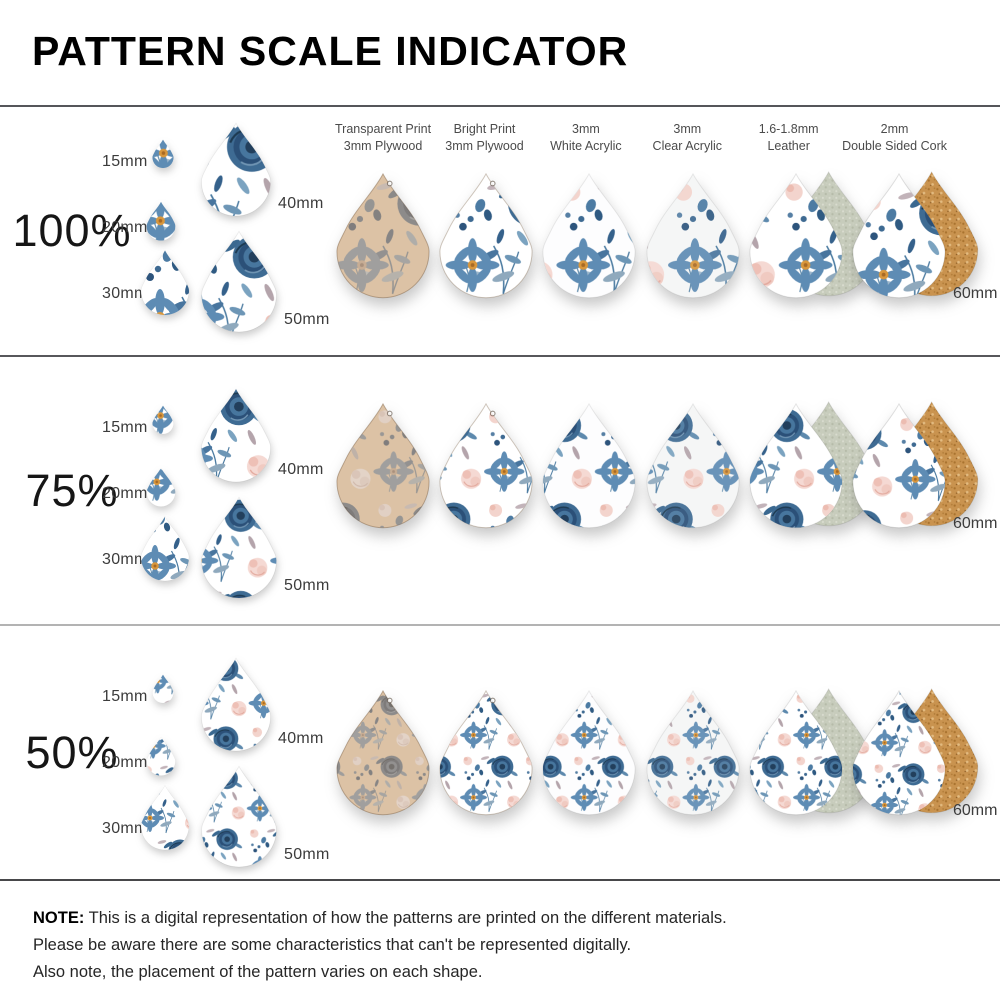  I want to click on header: PATTERN SCALE INDICATOR, so click(500, 53).